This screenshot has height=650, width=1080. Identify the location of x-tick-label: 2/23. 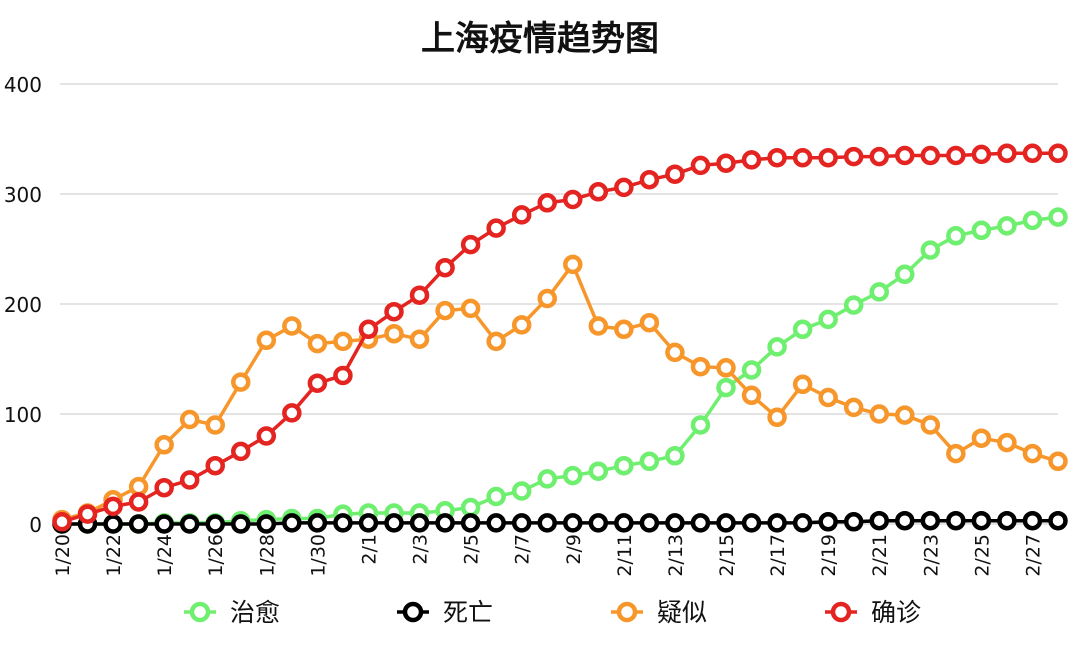
(931, 555).